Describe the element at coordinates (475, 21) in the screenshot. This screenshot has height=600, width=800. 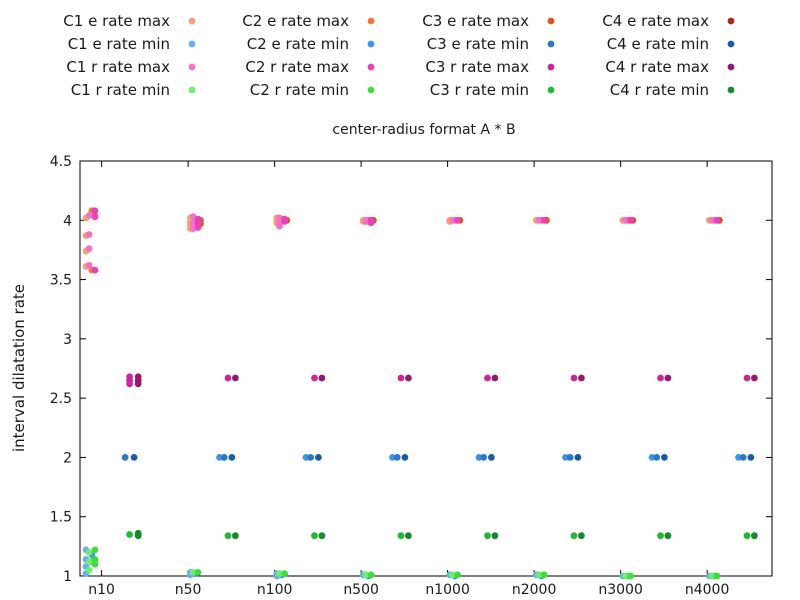
I see `legend-label: C3 e rate max` at that location.